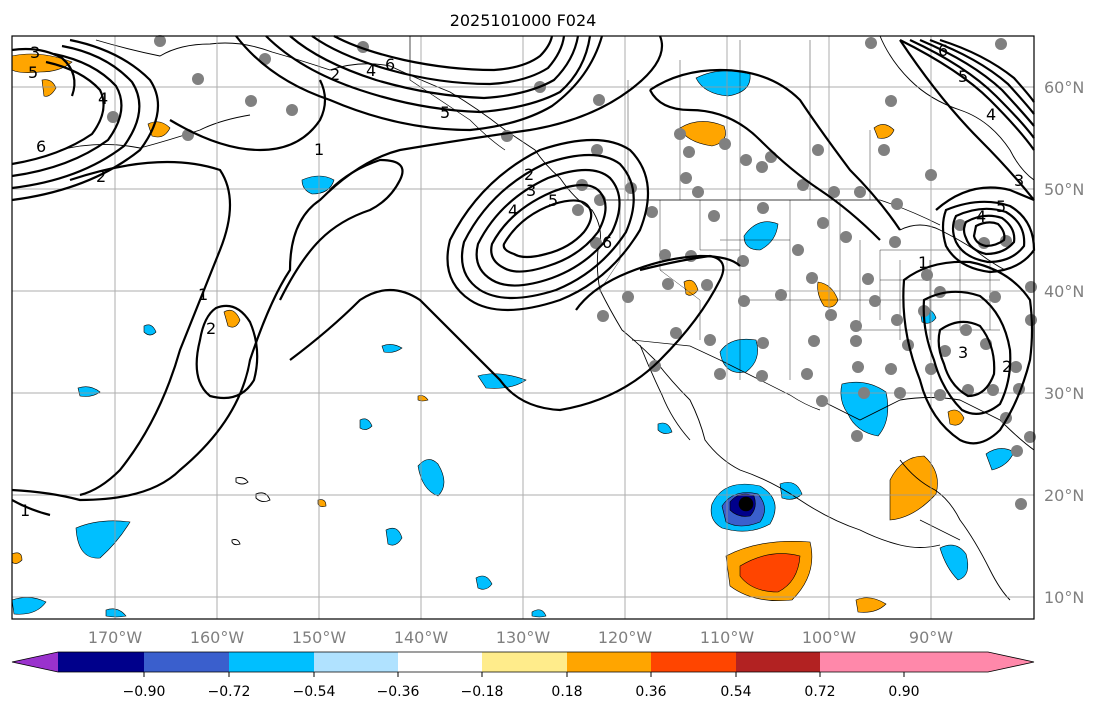  What do you see at coordinates (229, 692) in the screenshot?
I see `colorbar-tick-label: −0.72` at bounding box center [229, 692].